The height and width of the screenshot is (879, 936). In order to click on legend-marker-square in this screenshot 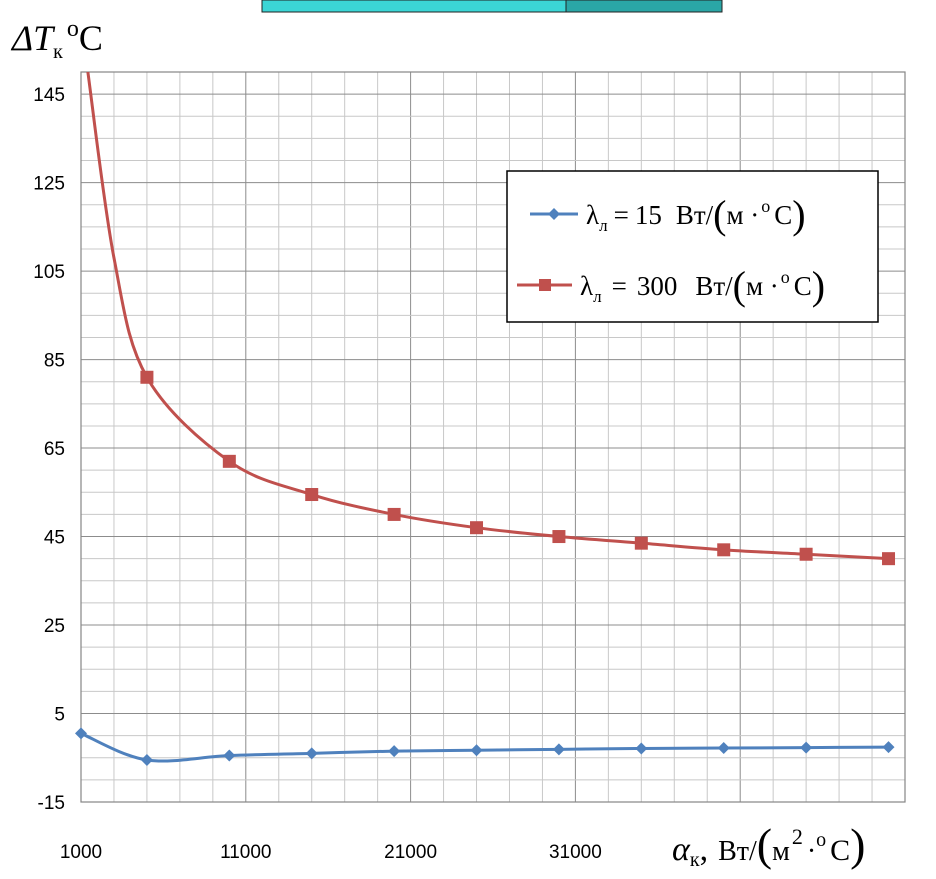, I will do `click(545, 285)`.